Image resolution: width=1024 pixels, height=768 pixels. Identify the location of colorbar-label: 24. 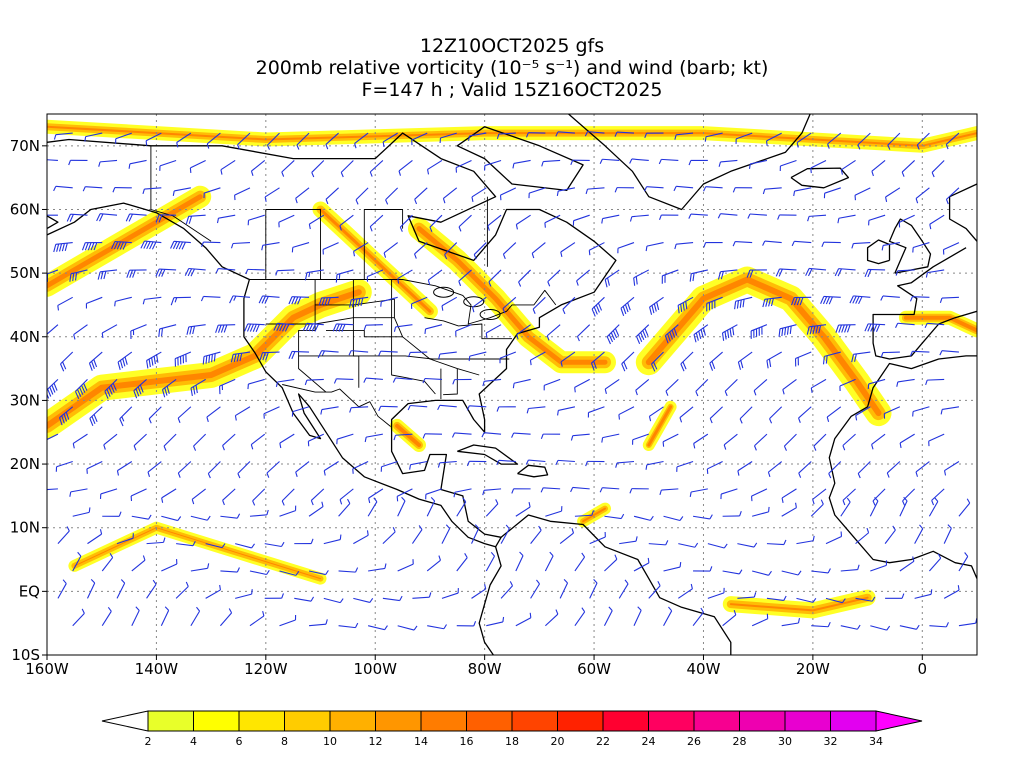
(649, 741).